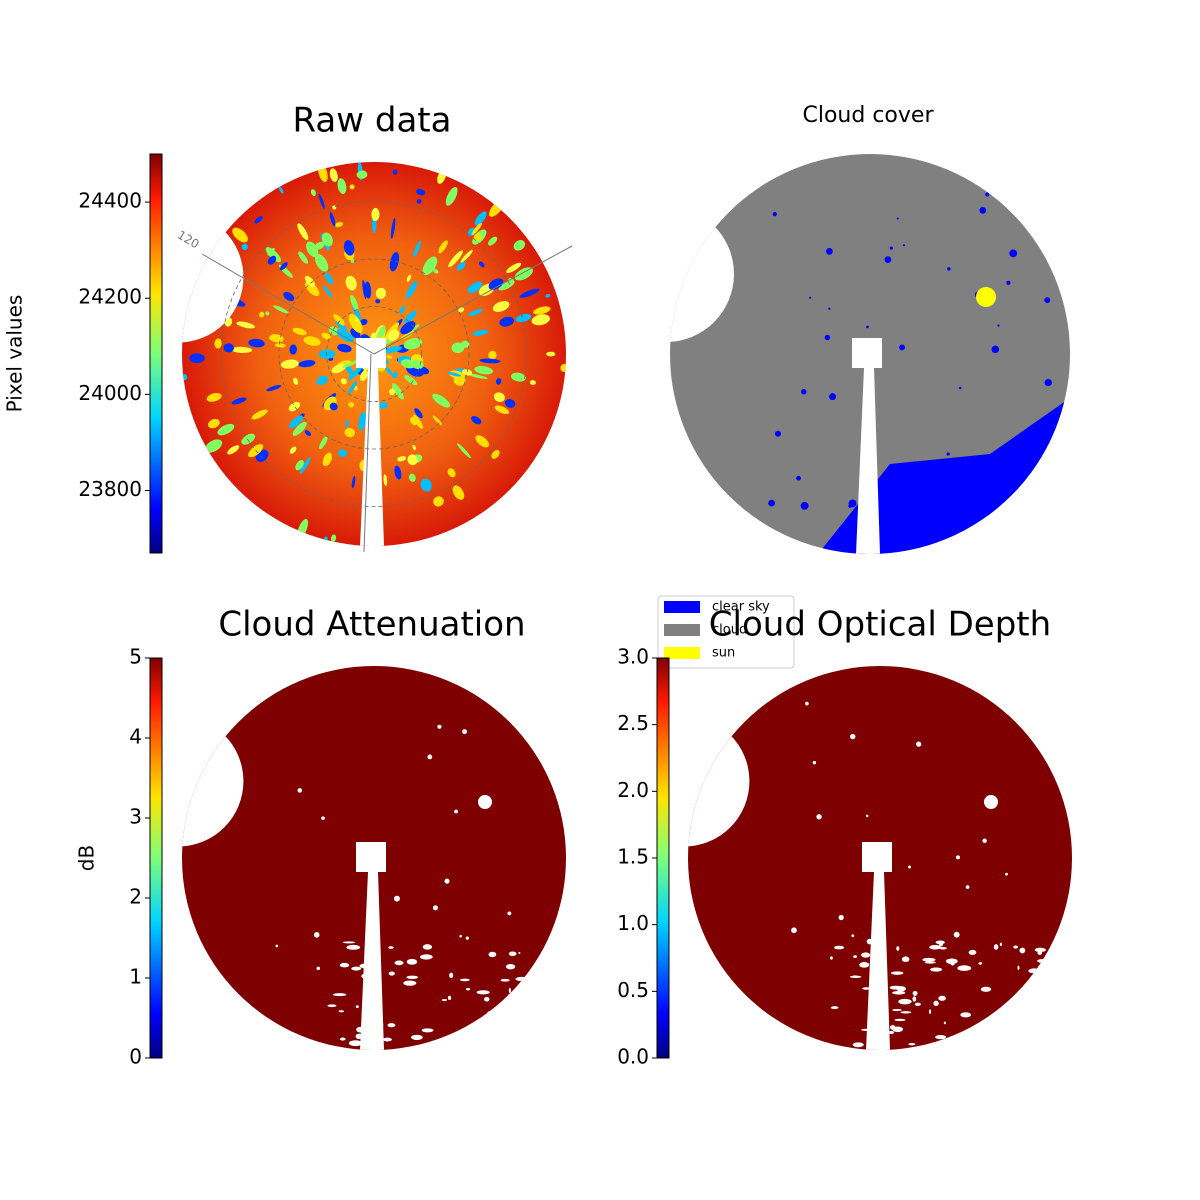 The width and height of the screenshot is (1200, 1200). Describe the element at coordinates (880, 625) in the screenshot. I see `panel-title: Cloud Optical Depth` at that location.